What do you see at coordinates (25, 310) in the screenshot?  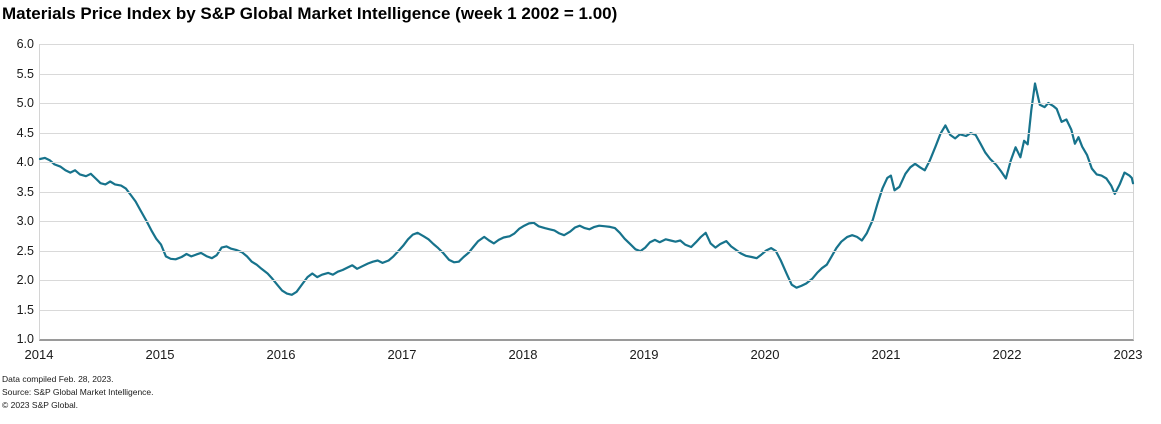 I see `y-tick-label: 1.5` at bounding box center [25, 310].